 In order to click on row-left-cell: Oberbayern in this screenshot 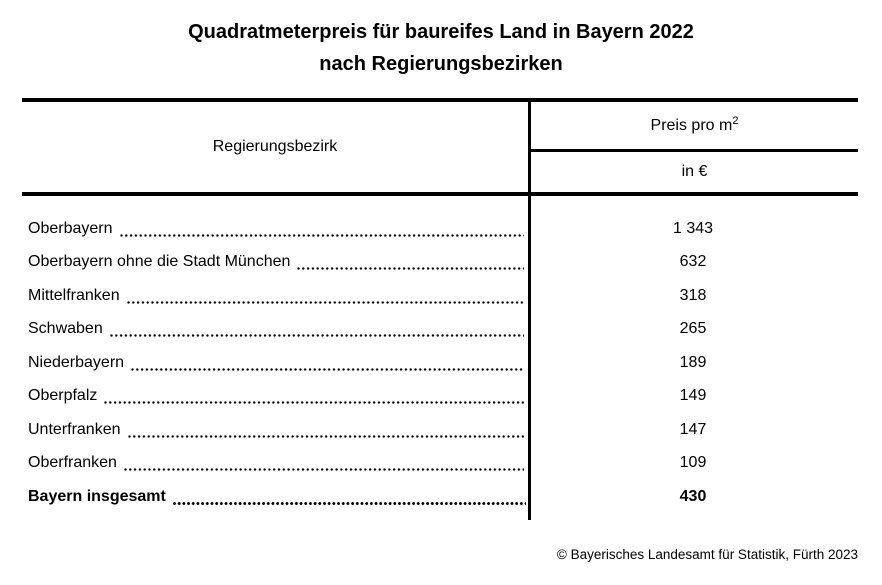, I will do `click(275, 229)`.